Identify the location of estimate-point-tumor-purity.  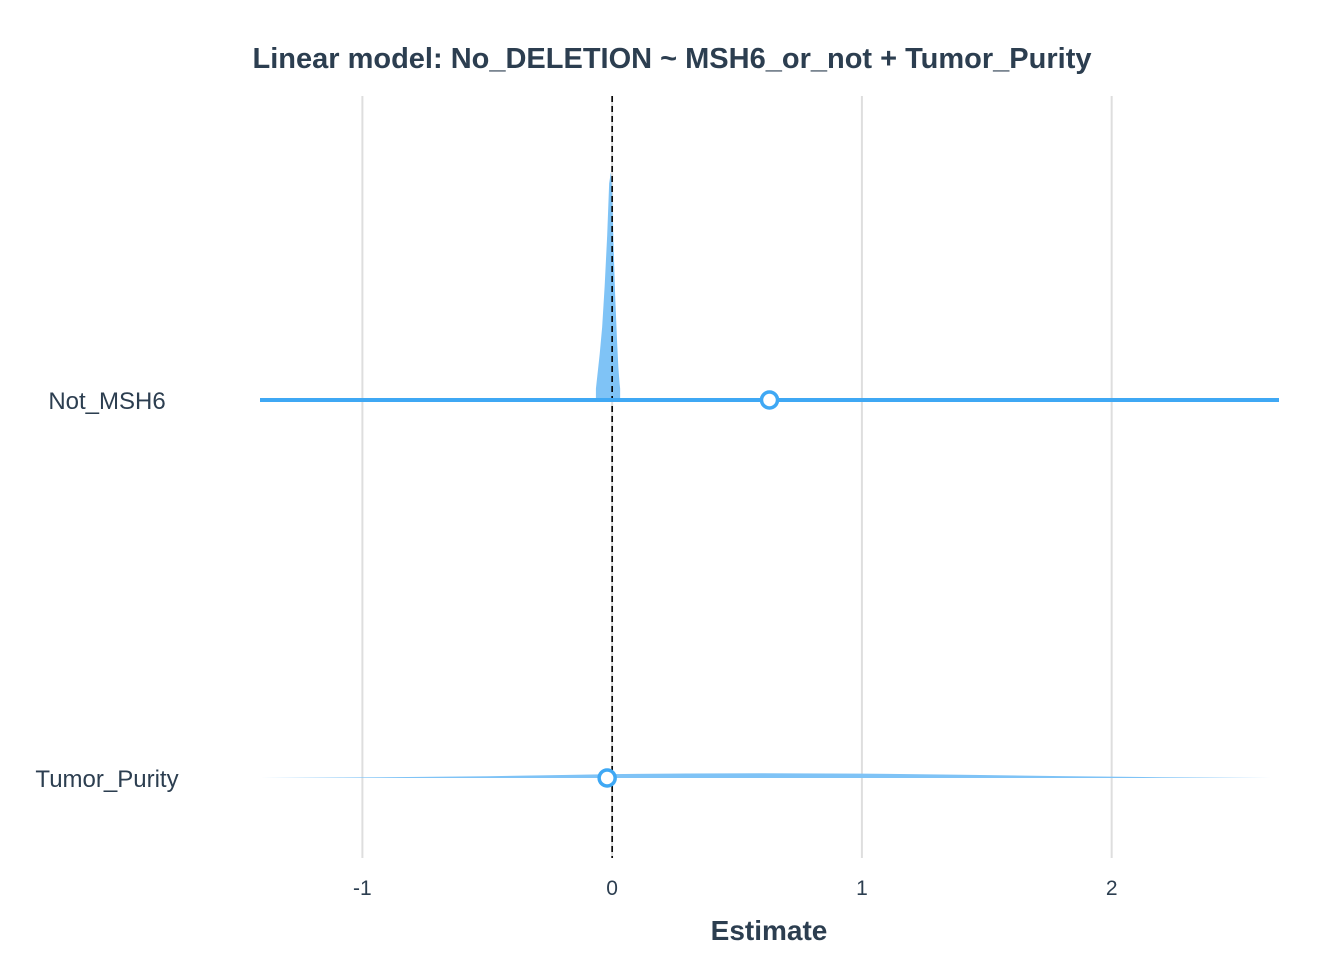
(607, 778).